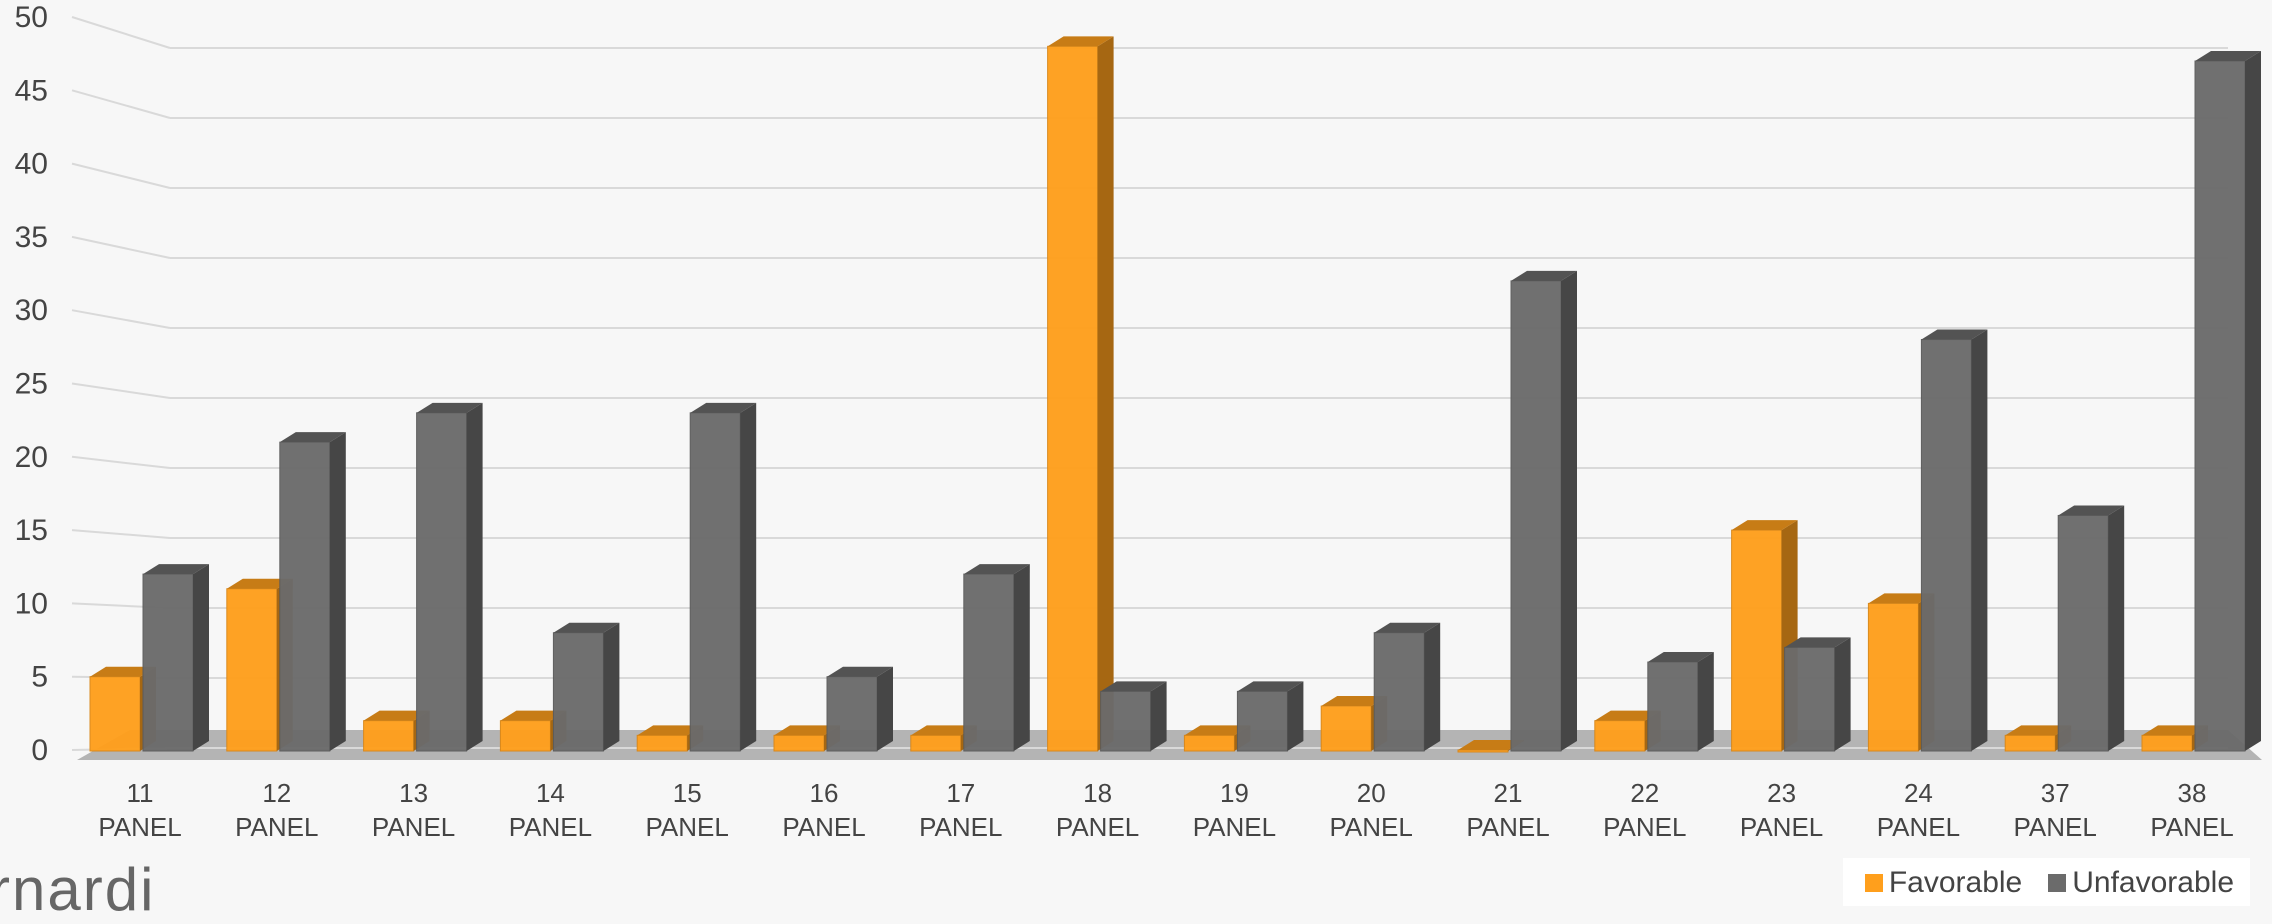  Describe the element at coordinates (1644, 793) in the screenshot. I see `x-tick-label: 22` at that location.